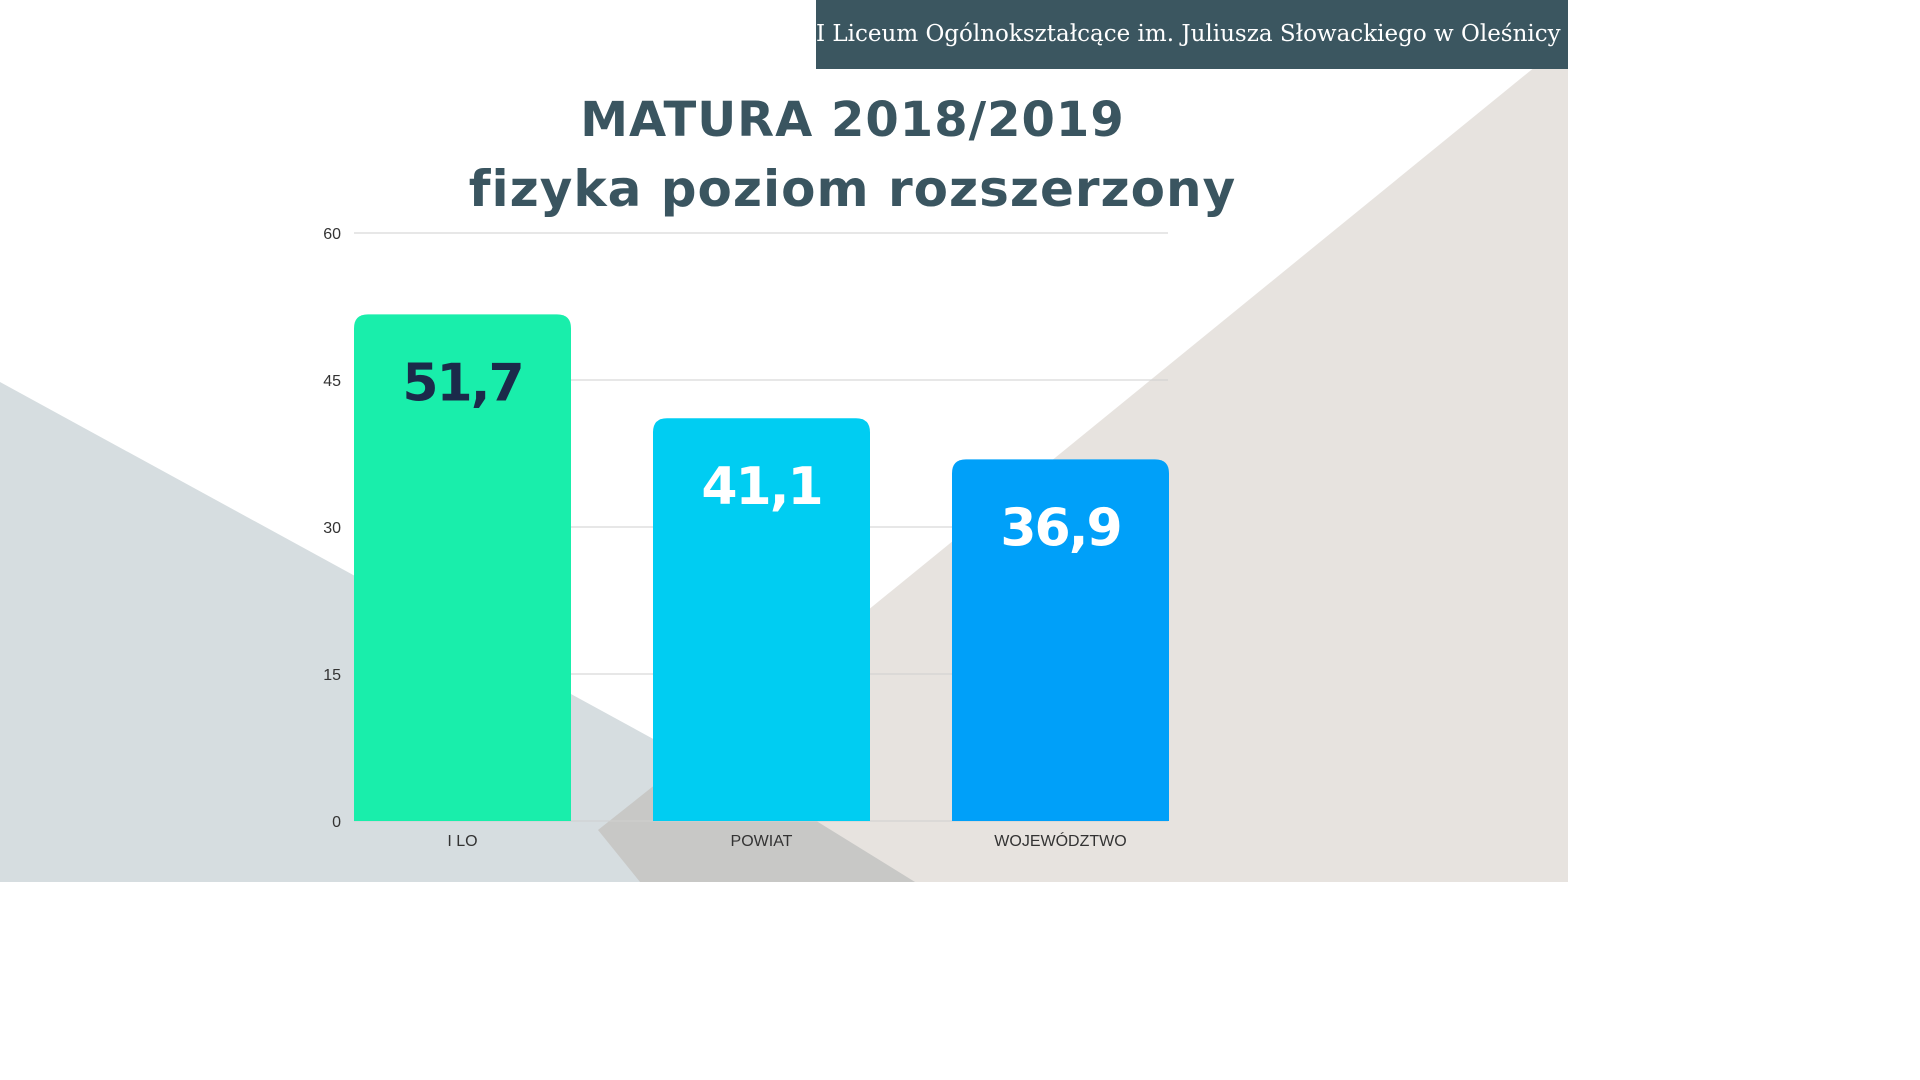 The width and height of the screenshot is (1920, 1080). Describe the element at coordinates (1060, 840) in the screenshot. I see `x-tick-label: WOJEWÓDZTWO` at that location.